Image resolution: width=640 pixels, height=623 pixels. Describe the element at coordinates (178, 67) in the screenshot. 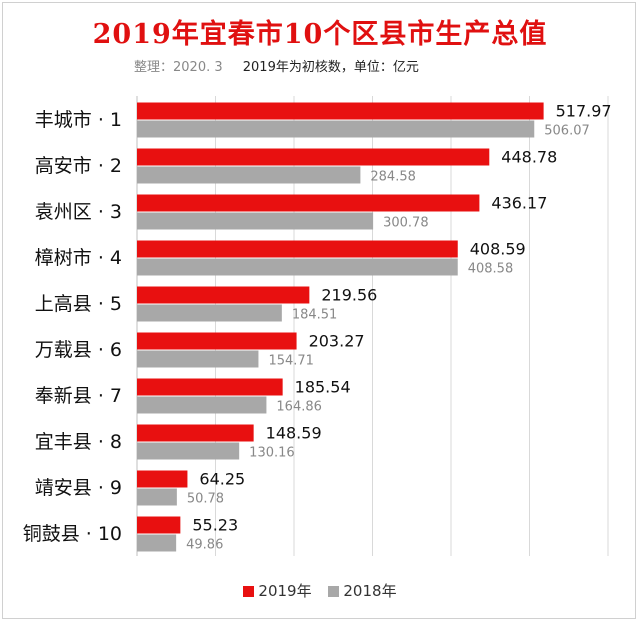

I see `subtitle-note: 整理：2020. 3` at that location.